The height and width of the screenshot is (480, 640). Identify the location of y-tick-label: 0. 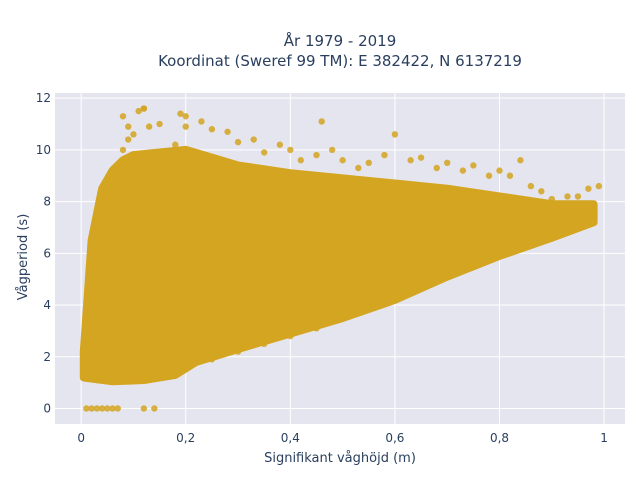
(47, 408).